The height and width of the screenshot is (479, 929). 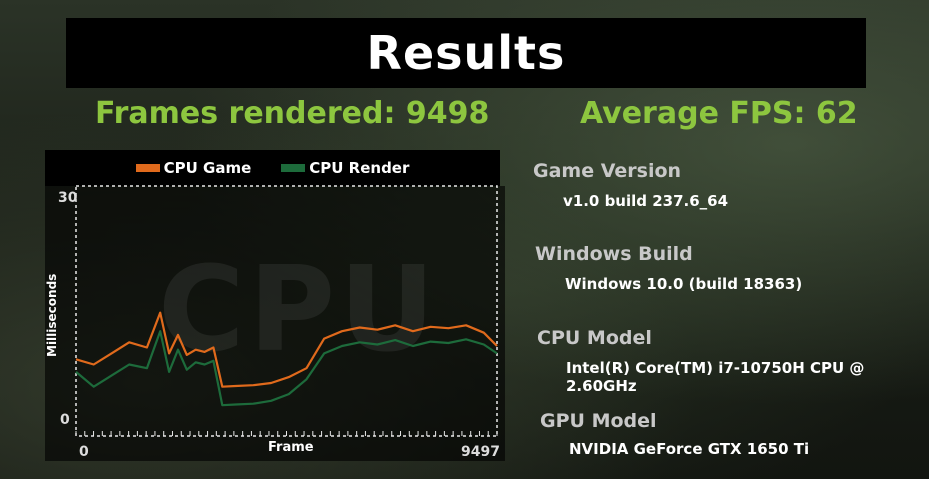 What do you see at coordinates (286, 349) in the screenshot?
I see `series-line-cpu-game` at bounding box center [286, 349].